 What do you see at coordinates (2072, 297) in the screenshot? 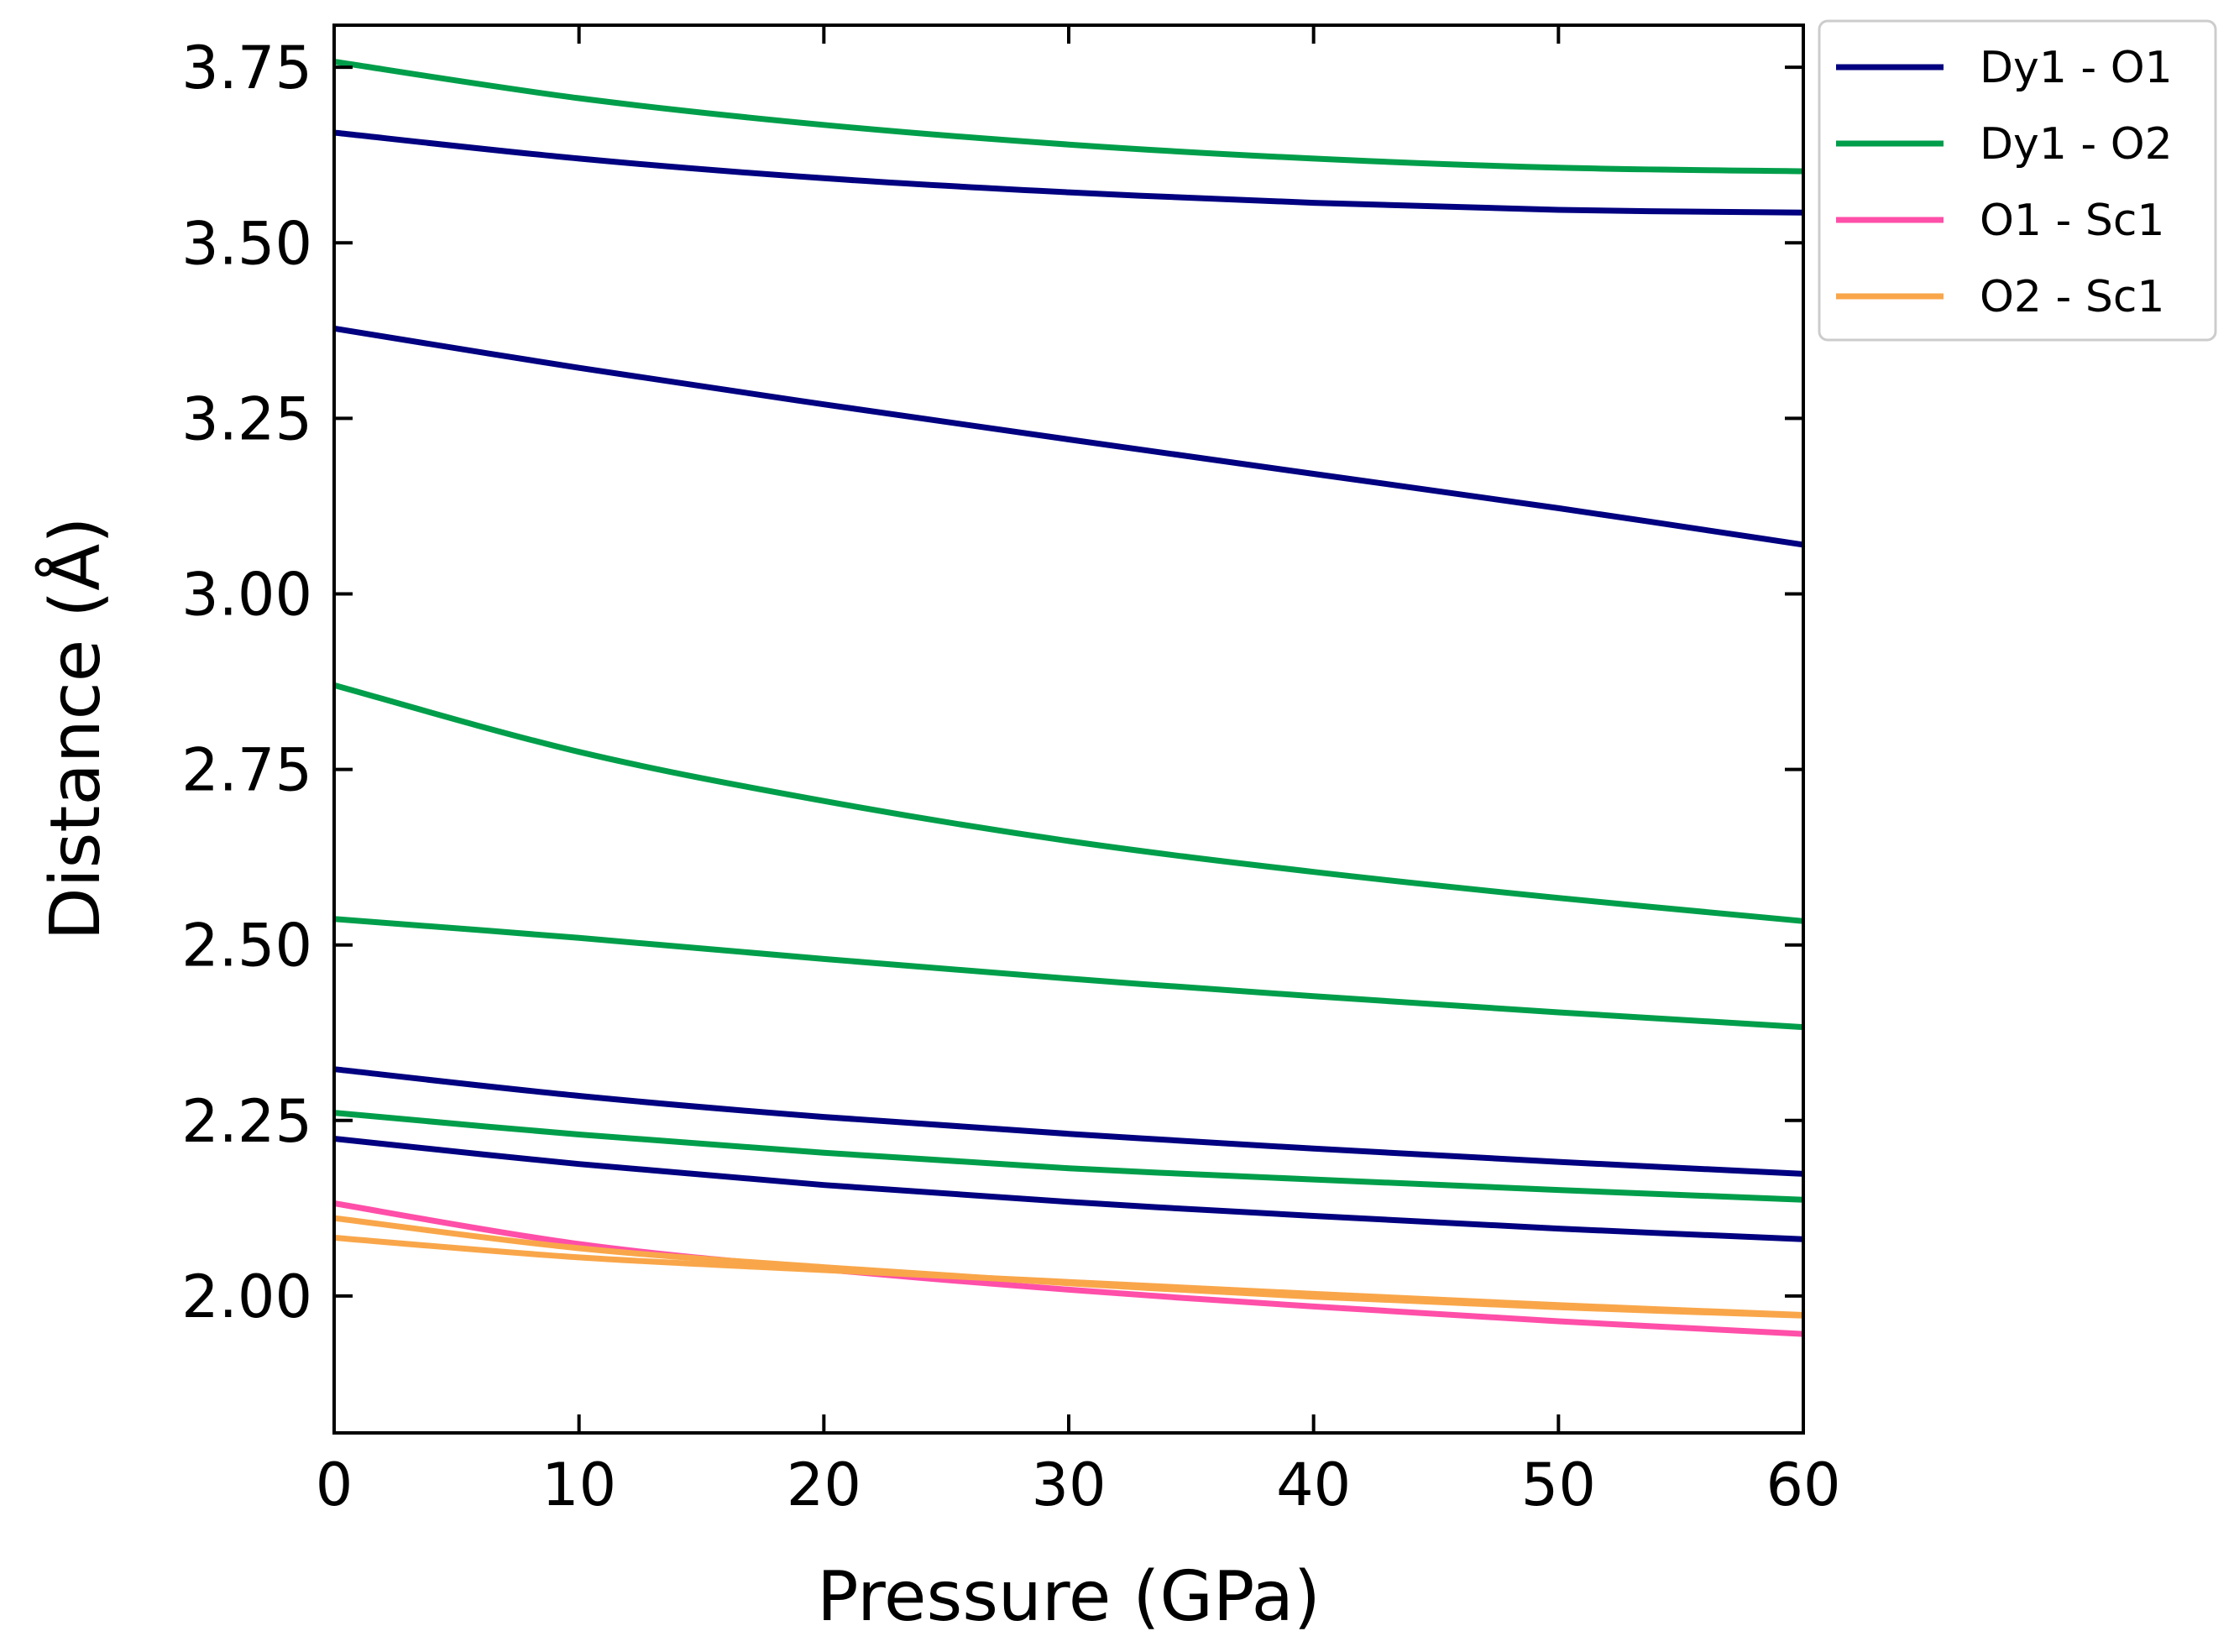
I see `legend-label: O2 - Sc1` at bounding box center [2072, 297].